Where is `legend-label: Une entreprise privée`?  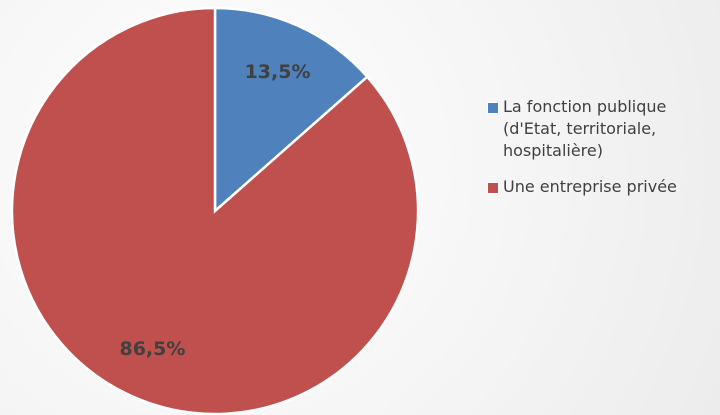 legend-label: Une entreprise privée is located at coordinates (590, 186).